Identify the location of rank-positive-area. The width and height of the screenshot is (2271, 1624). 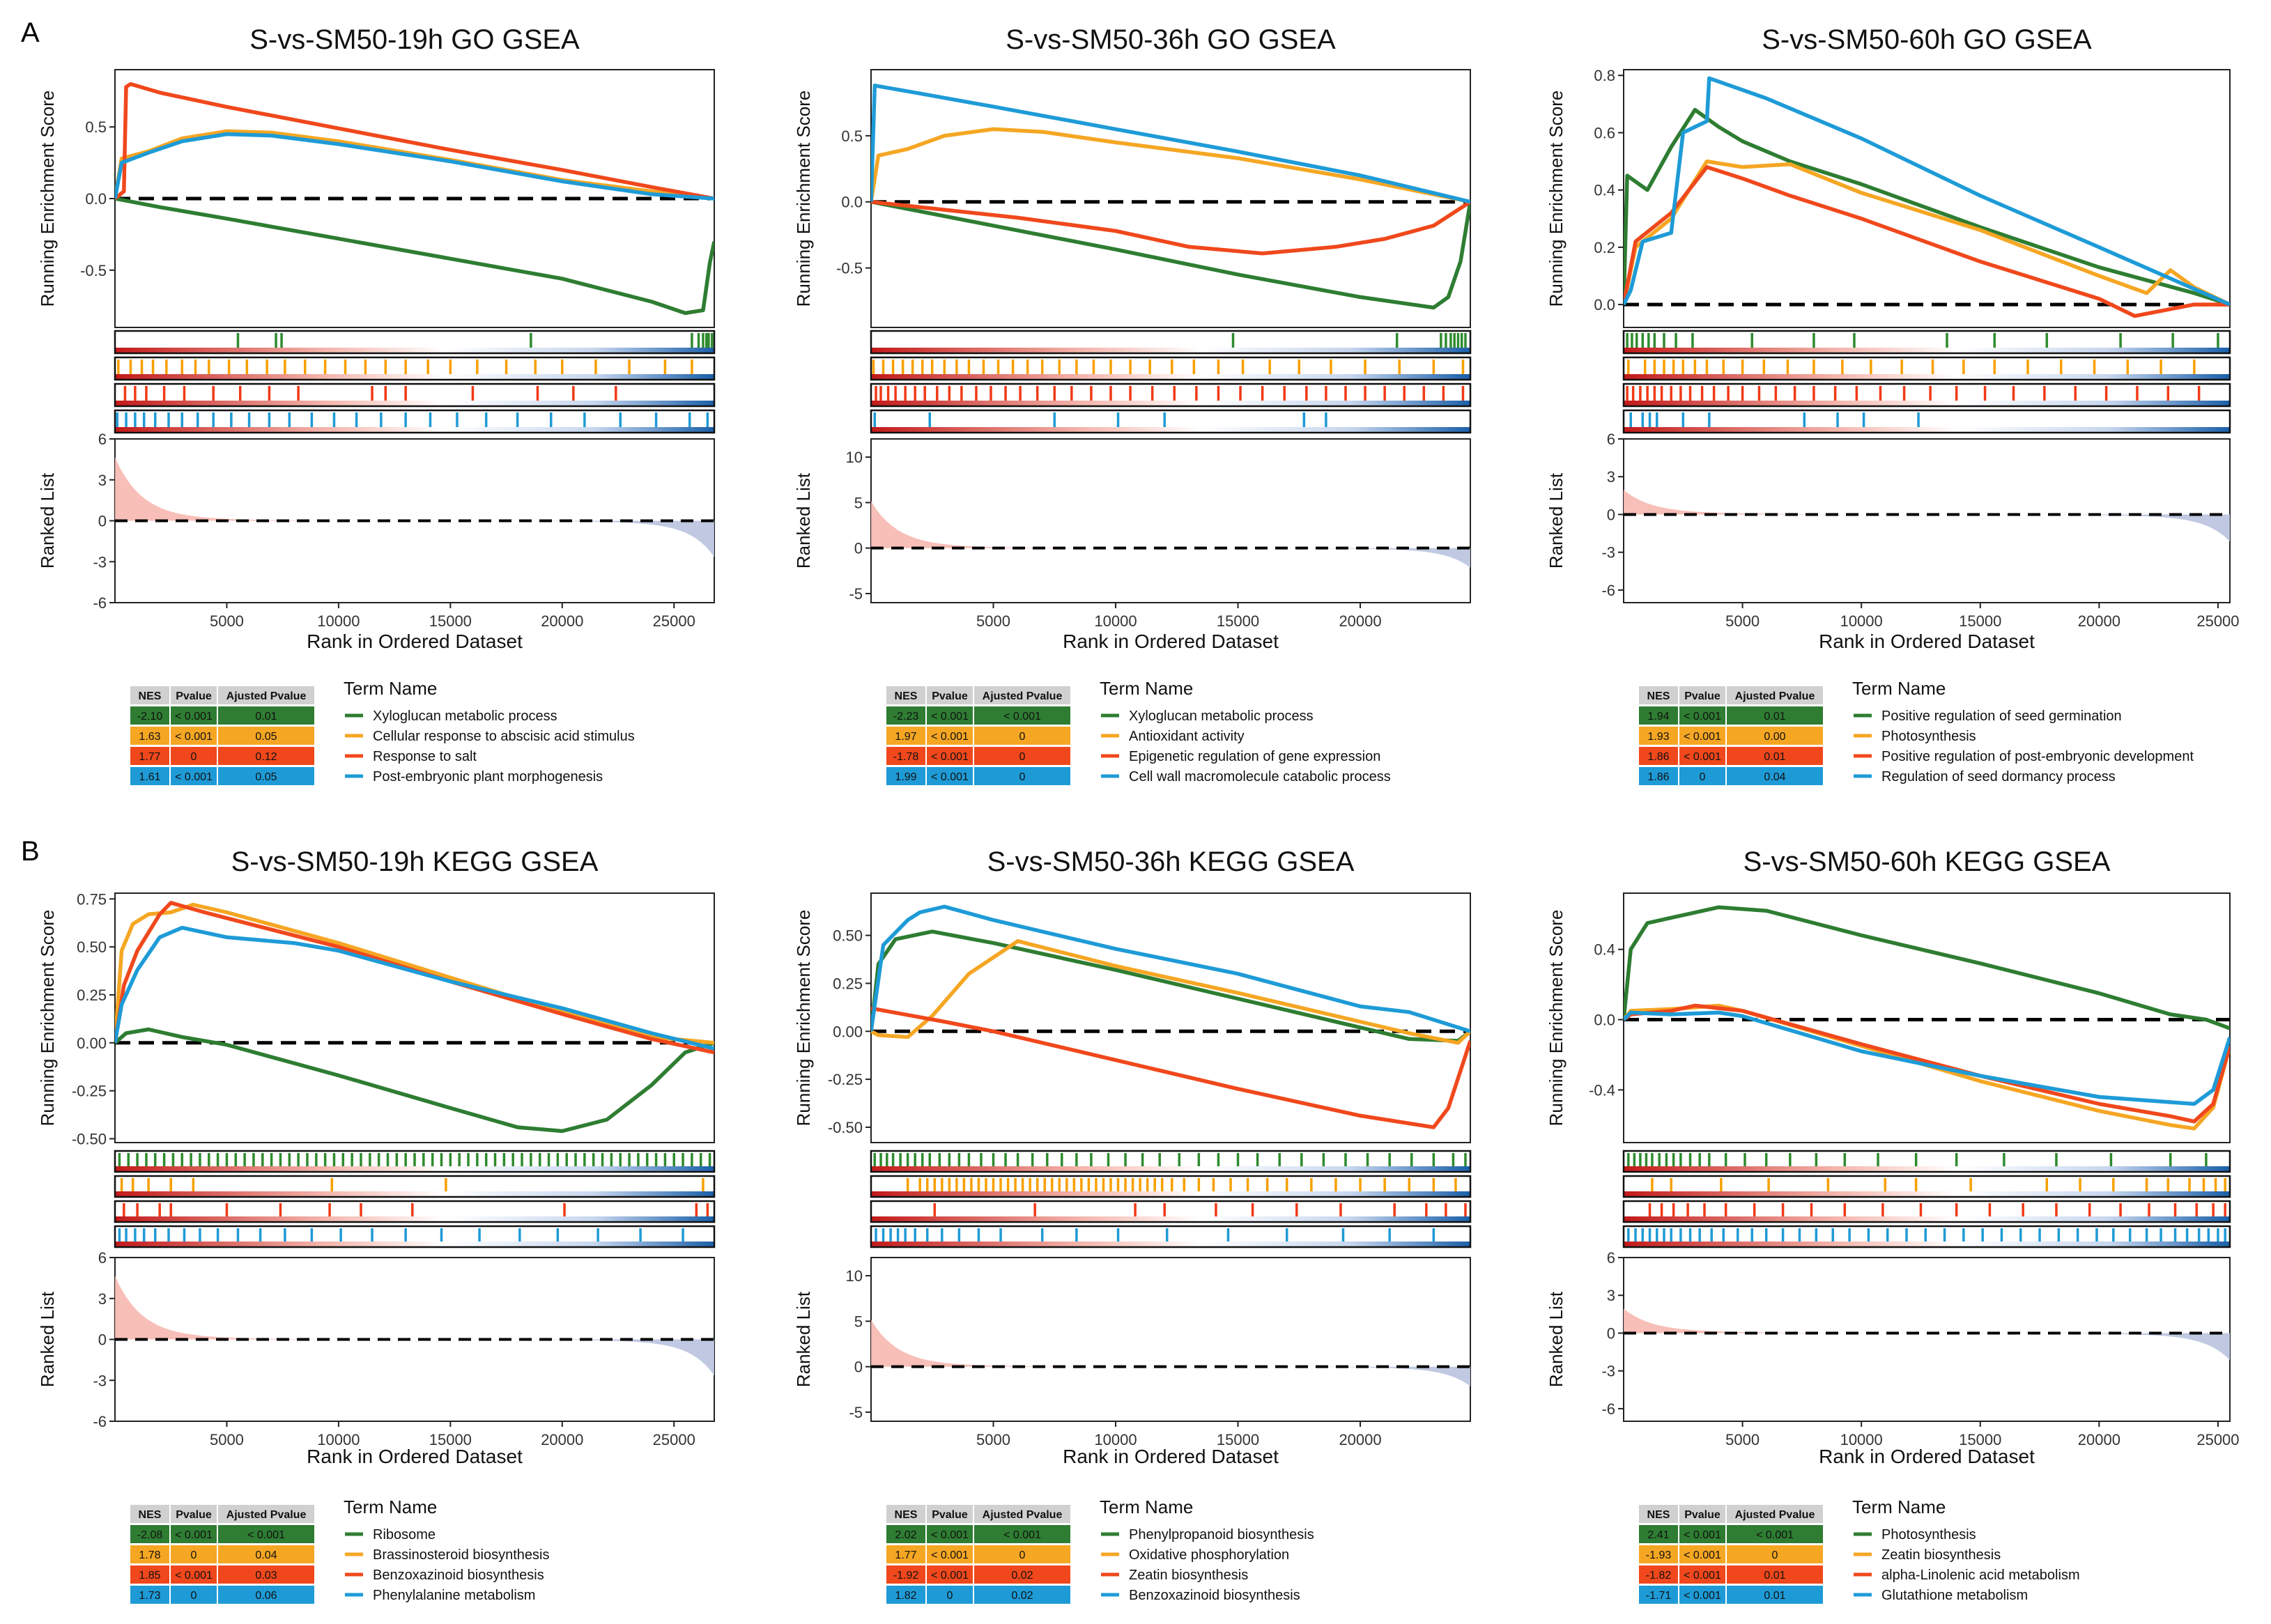
(1730, 1320).